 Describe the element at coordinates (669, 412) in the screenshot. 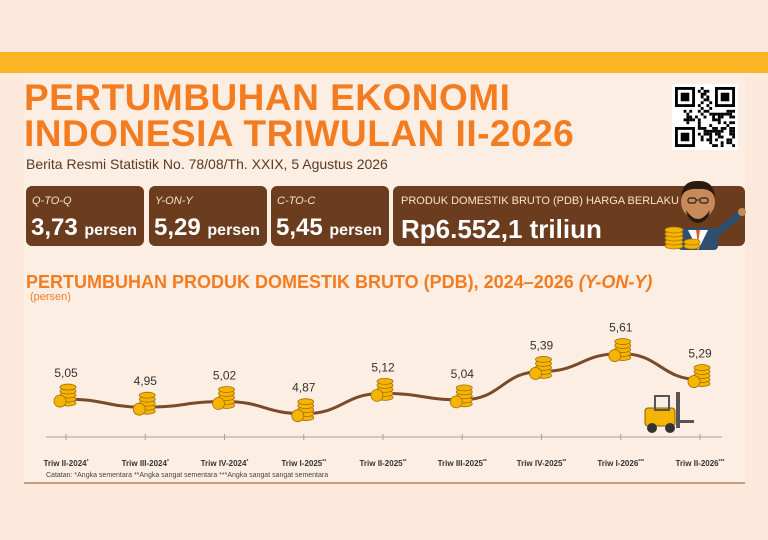

I see `forklift-icon` at that location.